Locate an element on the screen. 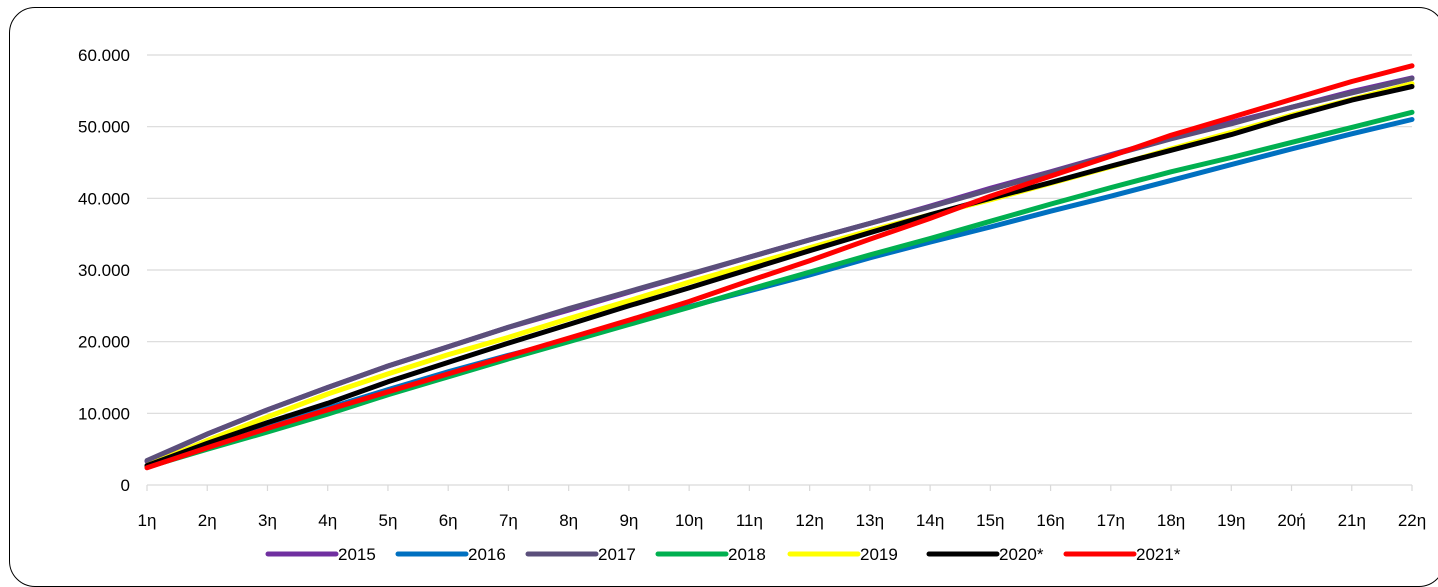 The height and width of the screenshot is (587, 1438). x-tick-label: 16η is located at coordinates (1050, 520).